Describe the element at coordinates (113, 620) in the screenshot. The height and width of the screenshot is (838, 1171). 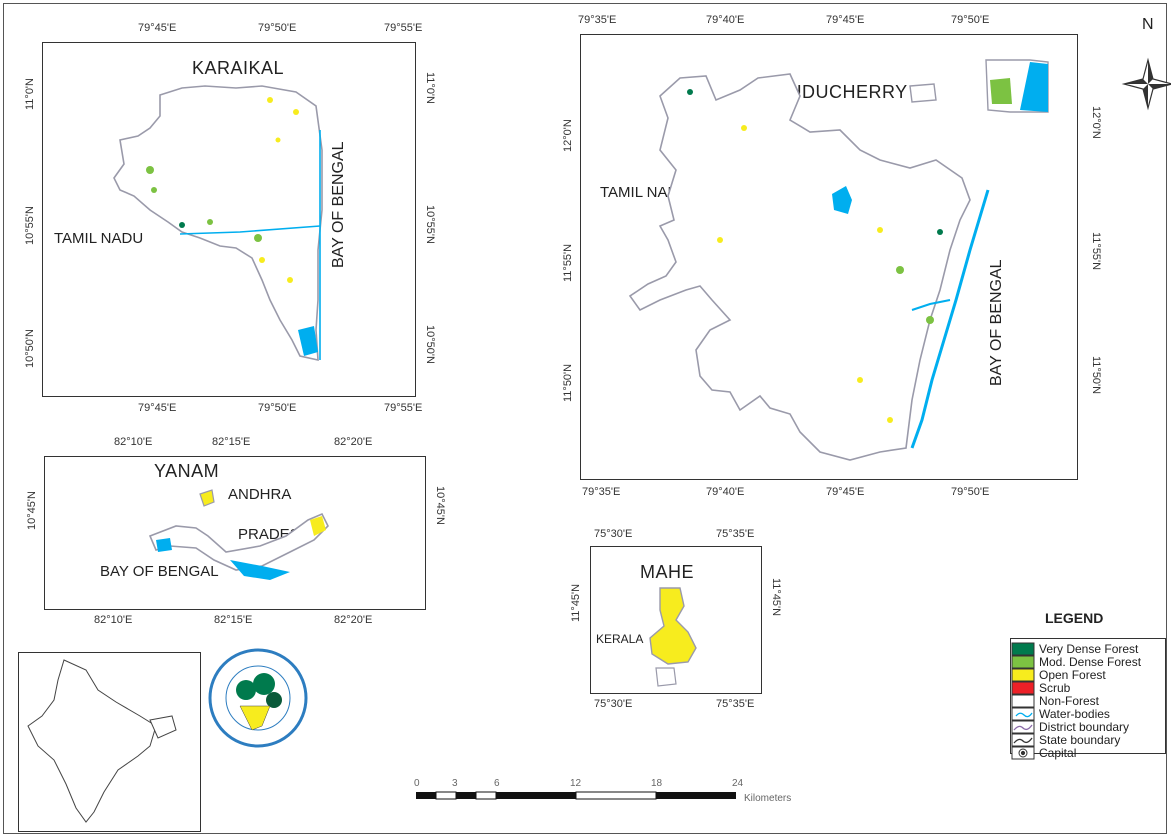
I see `yanam-bottom-tick: 82°10'E` at that location.